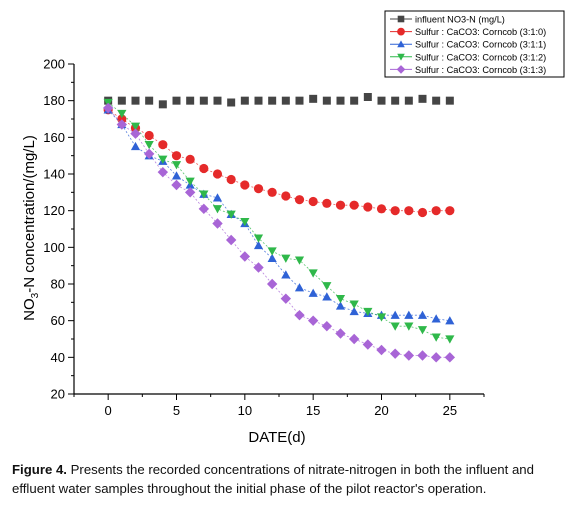 The image size is (571, 507). I want to click on x-tick-label: 0, so click(108, 410).